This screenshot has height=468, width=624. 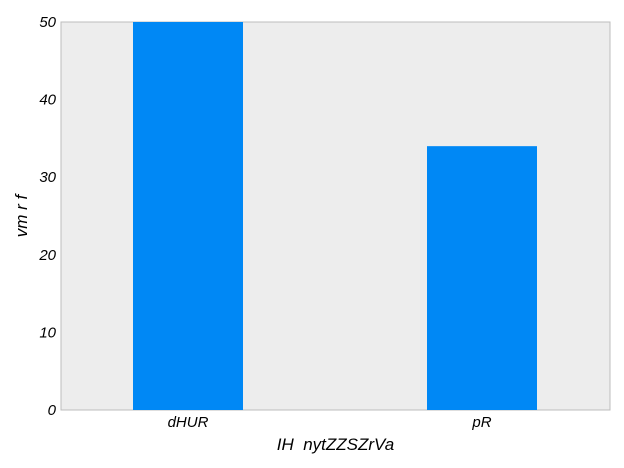 What do you see at coordinates (481, 422) in the screenshot?
I see `x-tick-label: pR` at bounding box center [481, 422].